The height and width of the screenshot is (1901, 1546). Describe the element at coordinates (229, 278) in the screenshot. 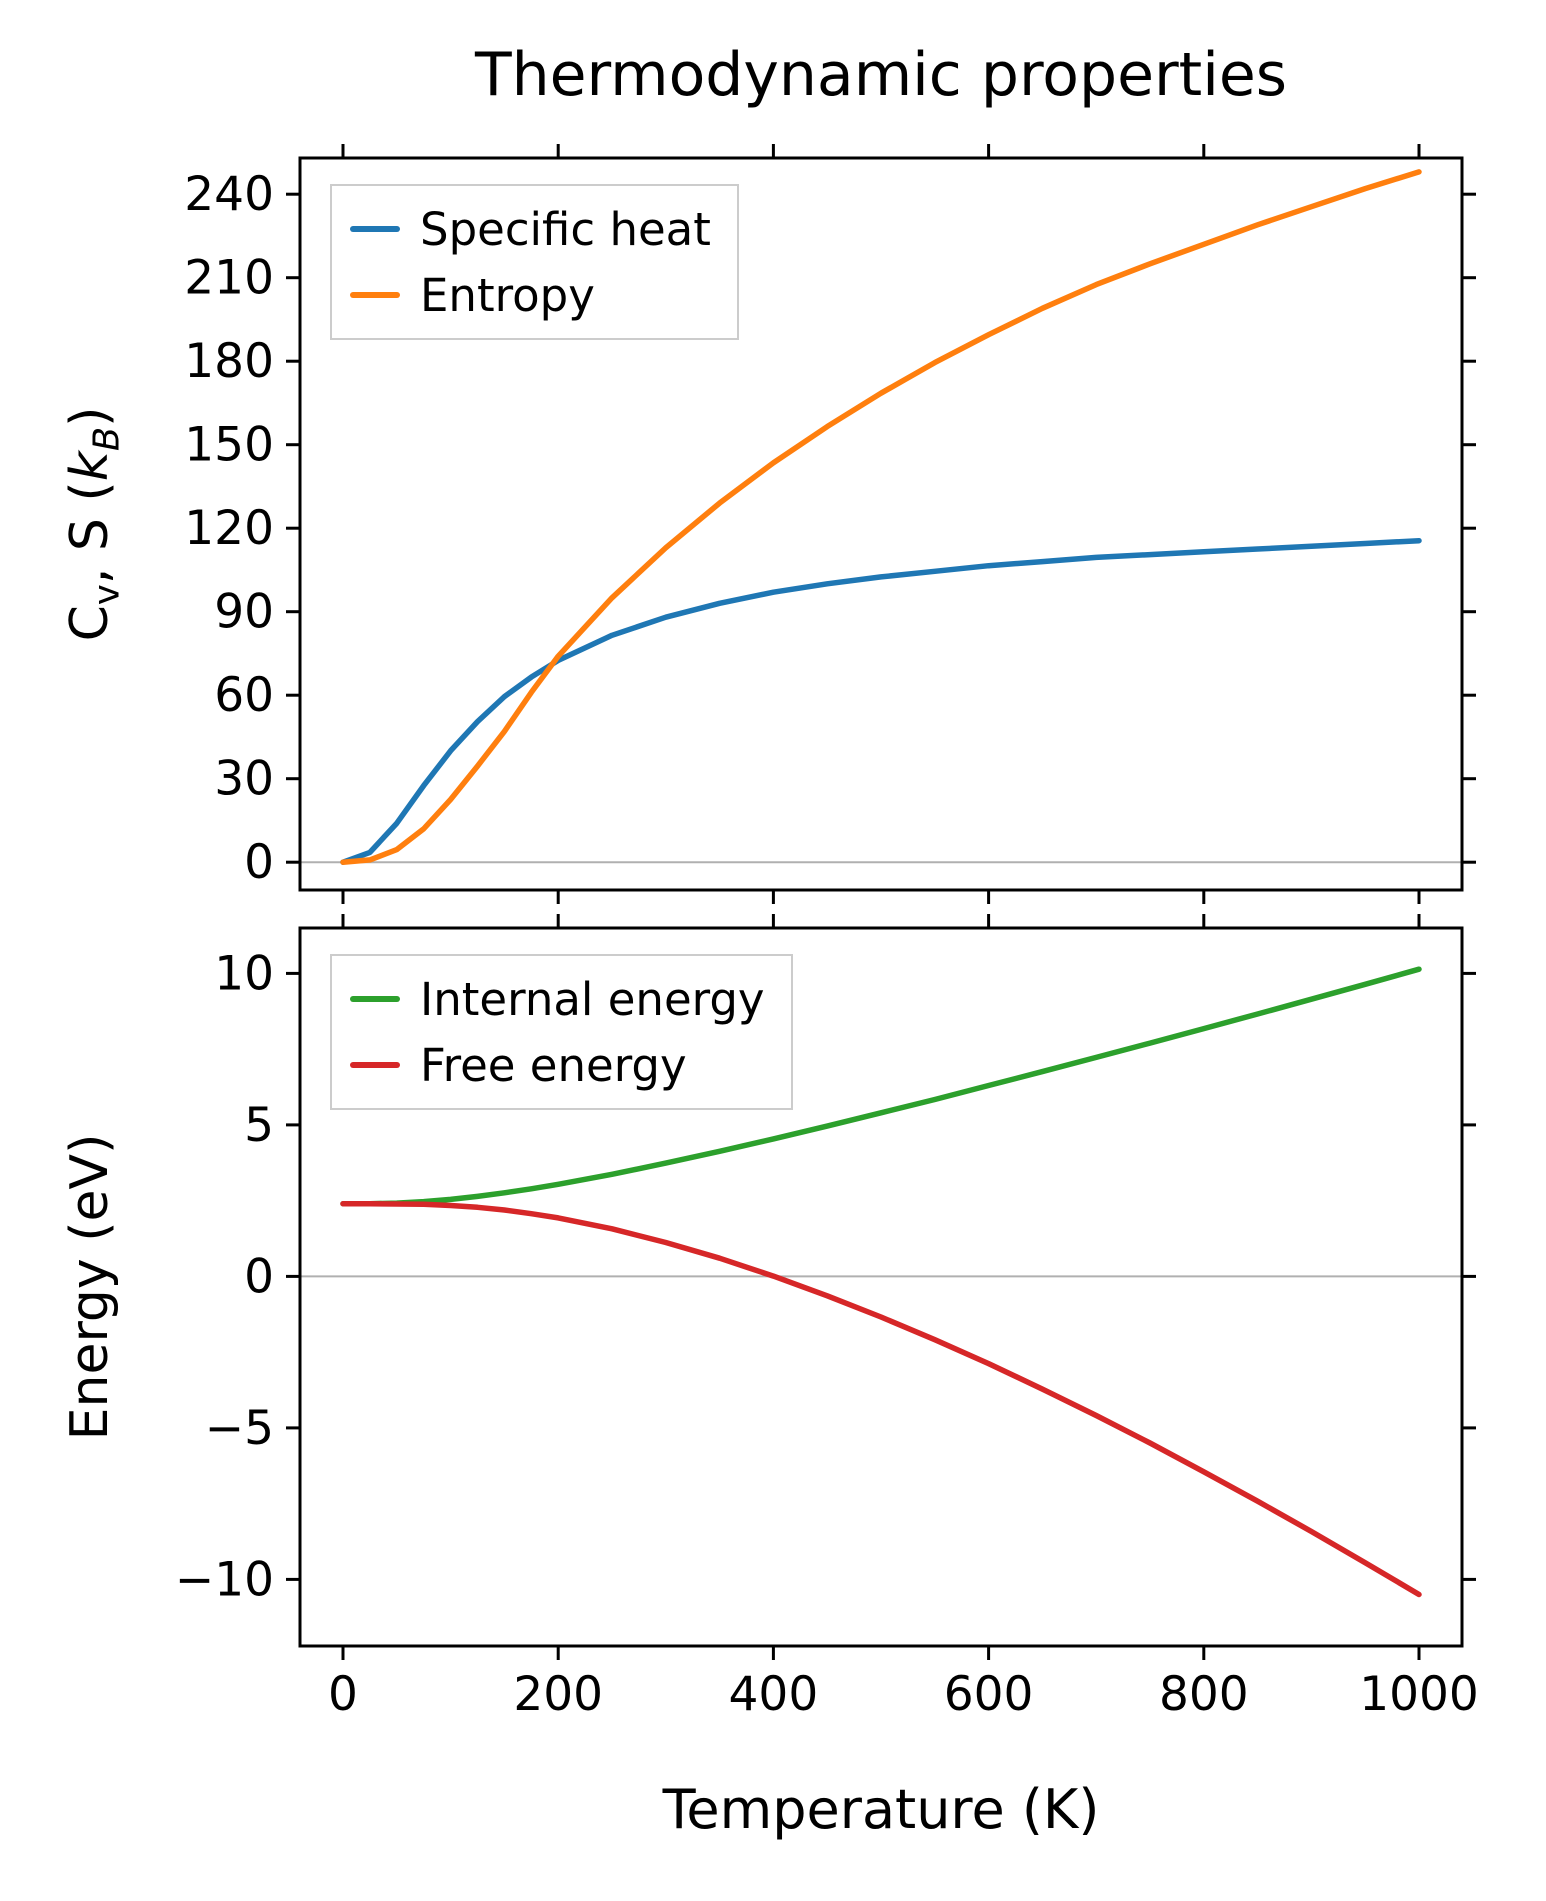

I see `y-tick-label: 210` at that location.